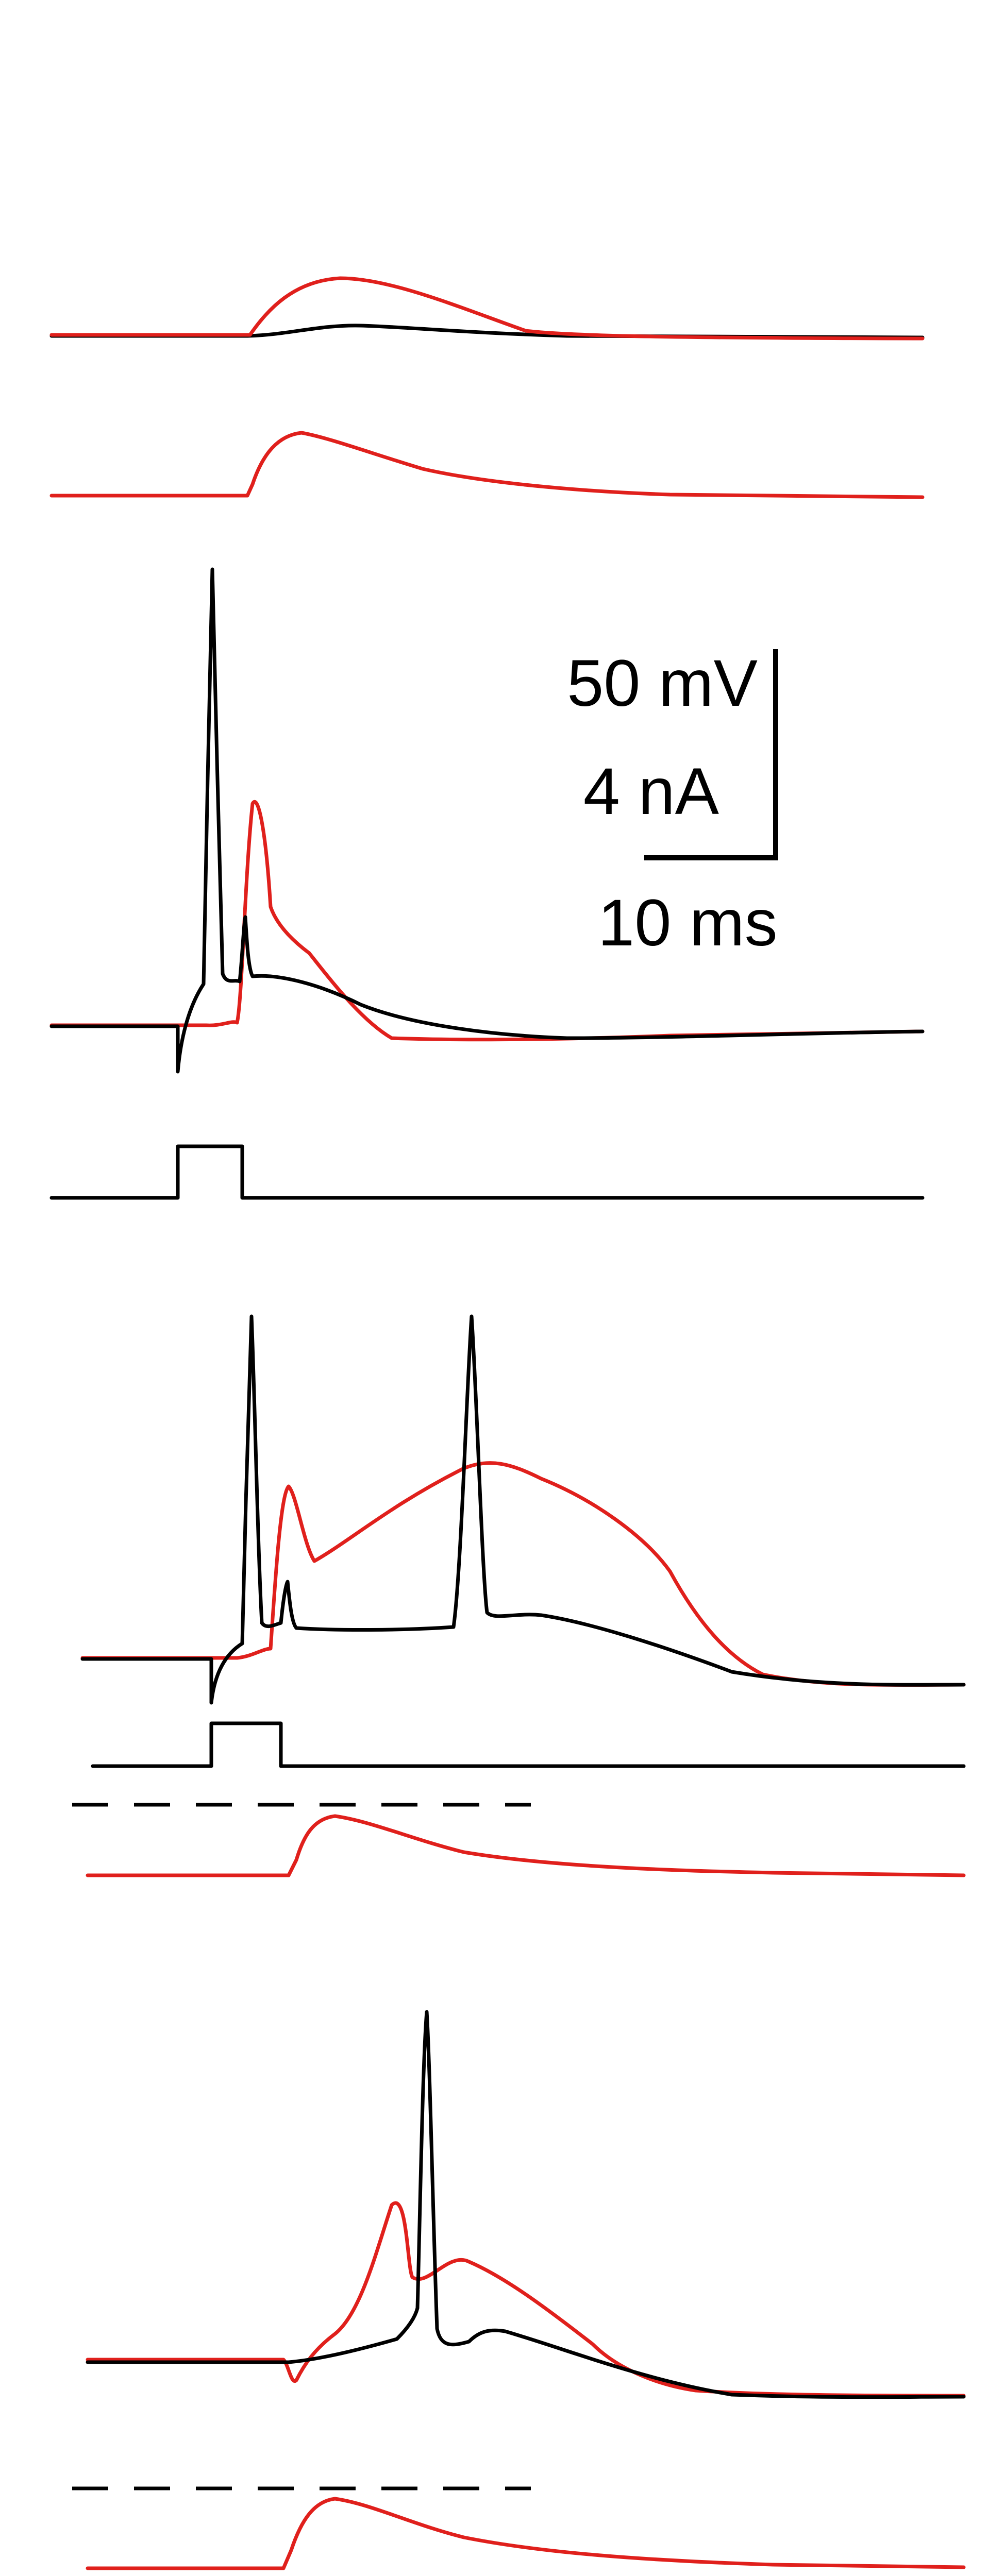  Describe the element at coordinates (662, 683) in the screenshot. I see `scale-voltage-label: 50 mV` at that location.